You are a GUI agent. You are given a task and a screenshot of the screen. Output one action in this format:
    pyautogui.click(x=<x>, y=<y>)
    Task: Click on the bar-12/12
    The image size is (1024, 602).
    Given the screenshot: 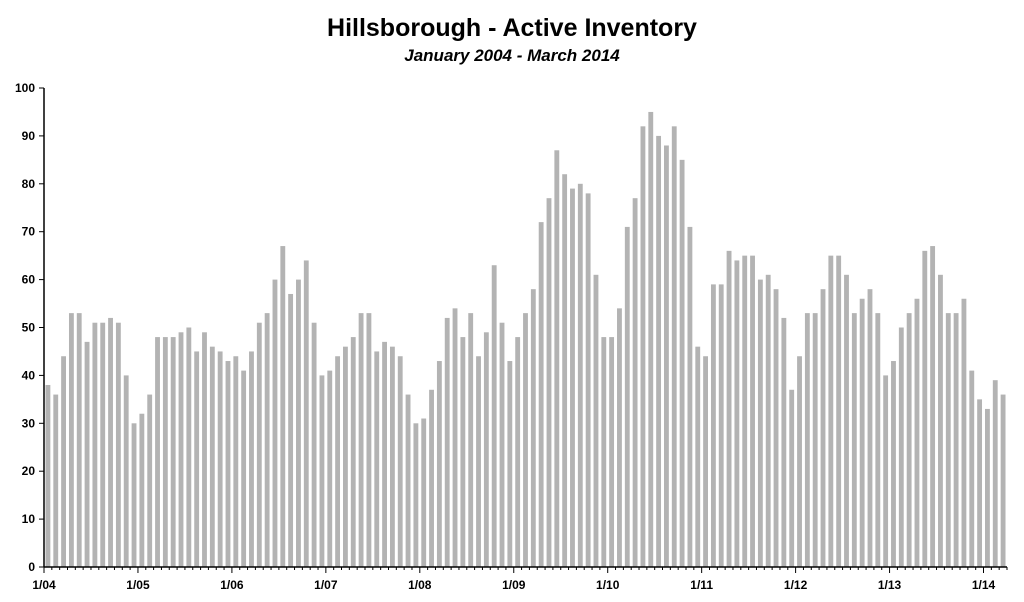 What is the action you would take?
    pyautogui.click(x=886, y=471)
    